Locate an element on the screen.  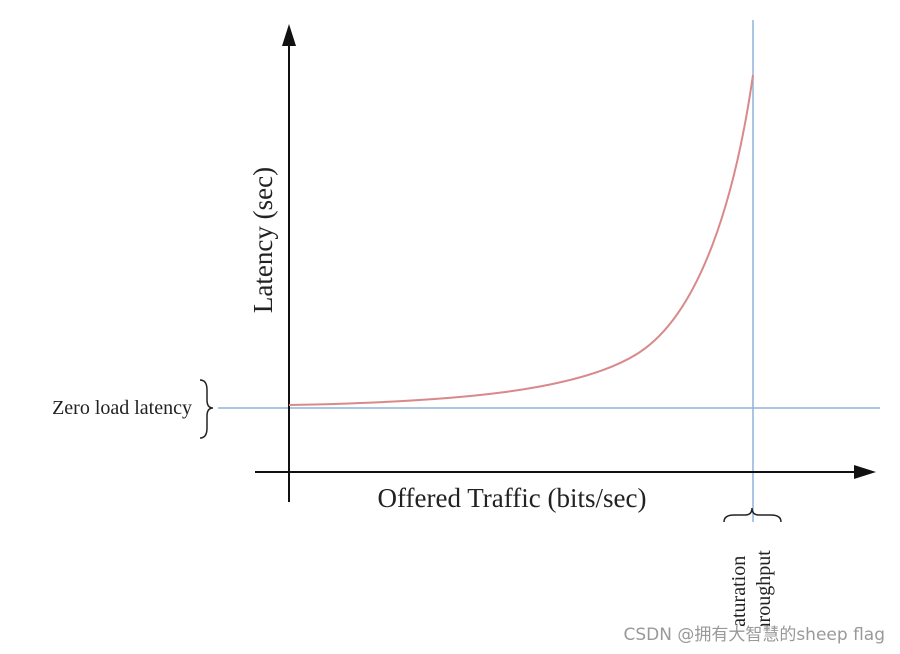
saturation-text: Saturation is located at coordinates (739, 597).